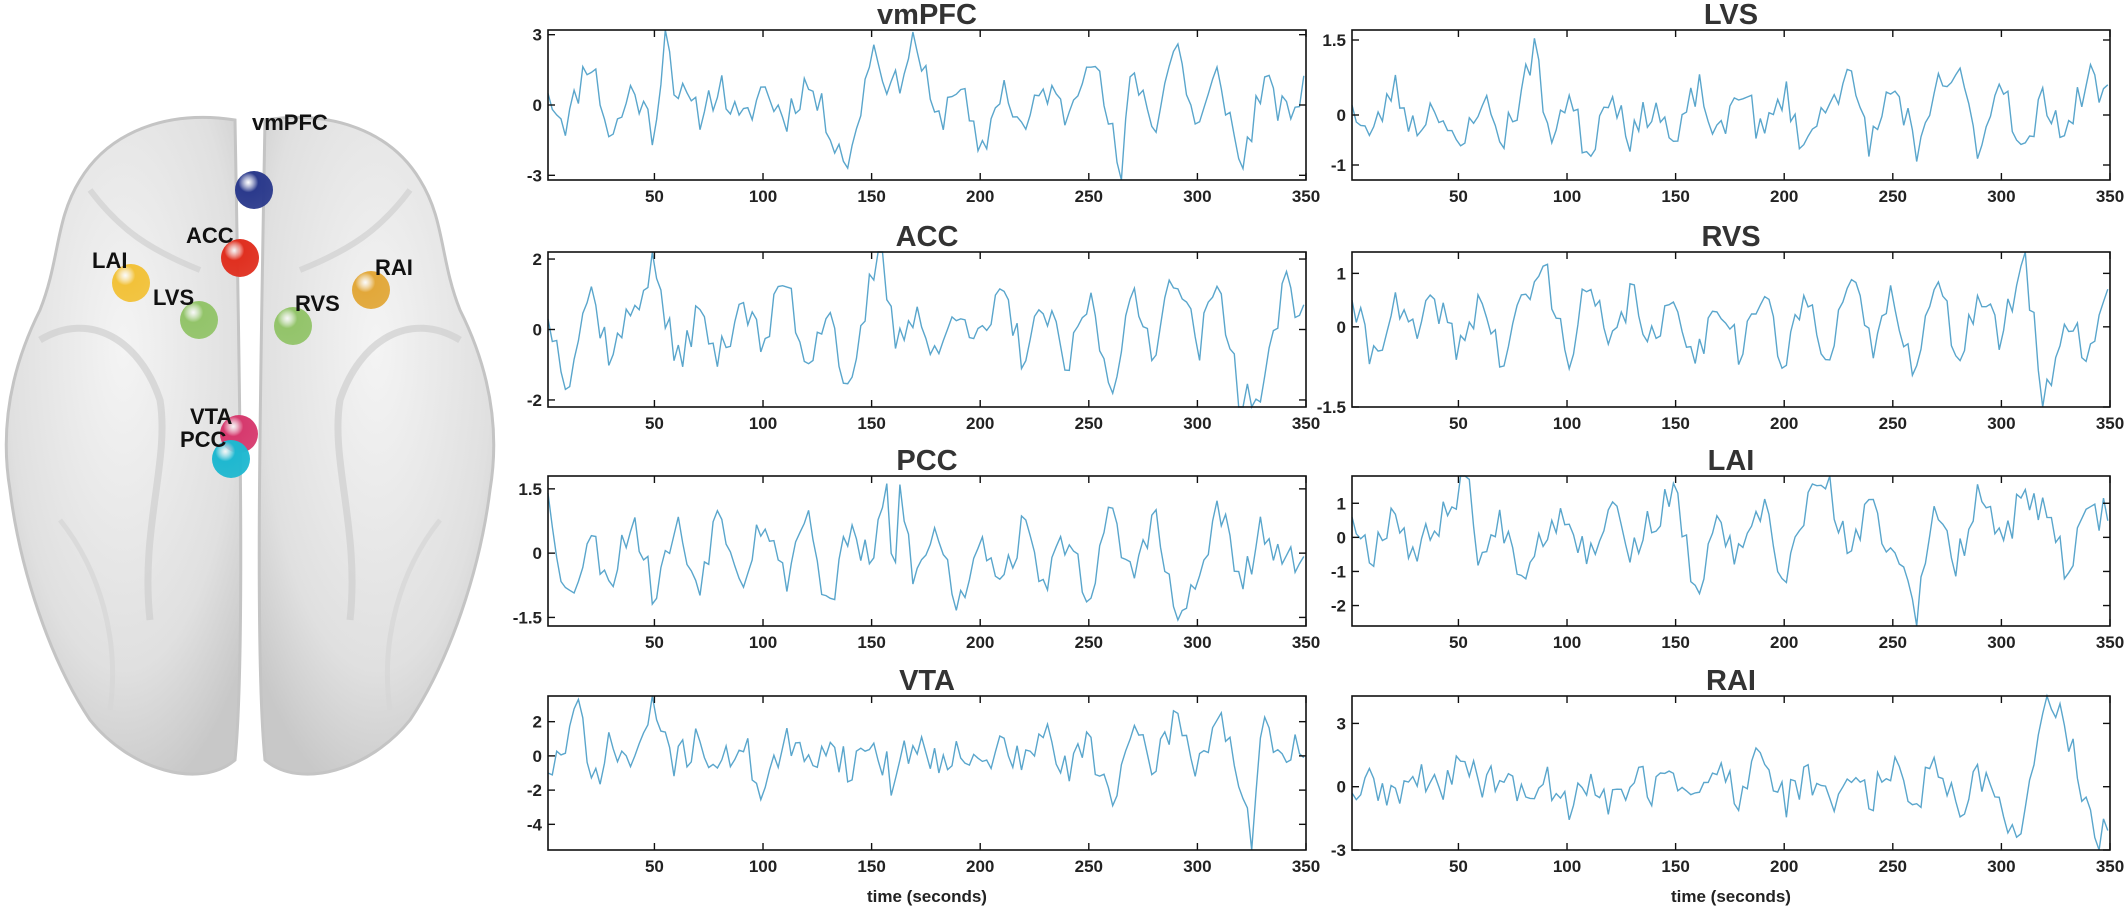 This screenshot has height=910, width=2128. What do you see at coordinates (199, 320) in the screenshot?
I see `region-sphere-lvs` at bounding box center [199, 320].